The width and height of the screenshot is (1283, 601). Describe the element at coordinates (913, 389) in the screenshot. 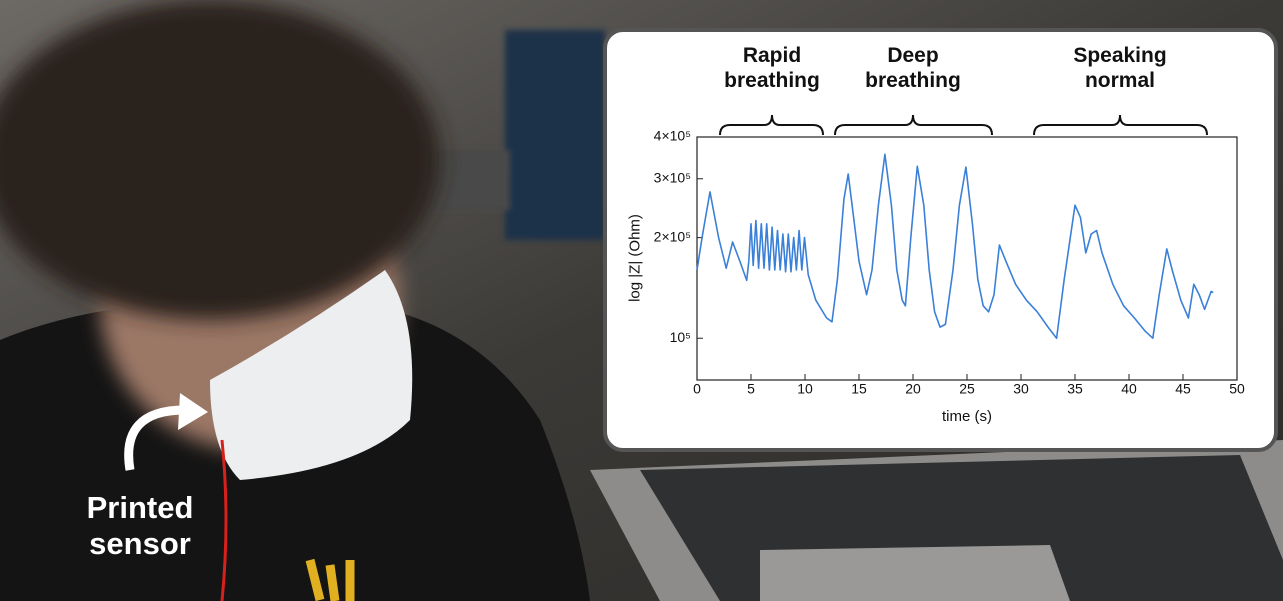

I see `x-tick-label: 20` at that location.